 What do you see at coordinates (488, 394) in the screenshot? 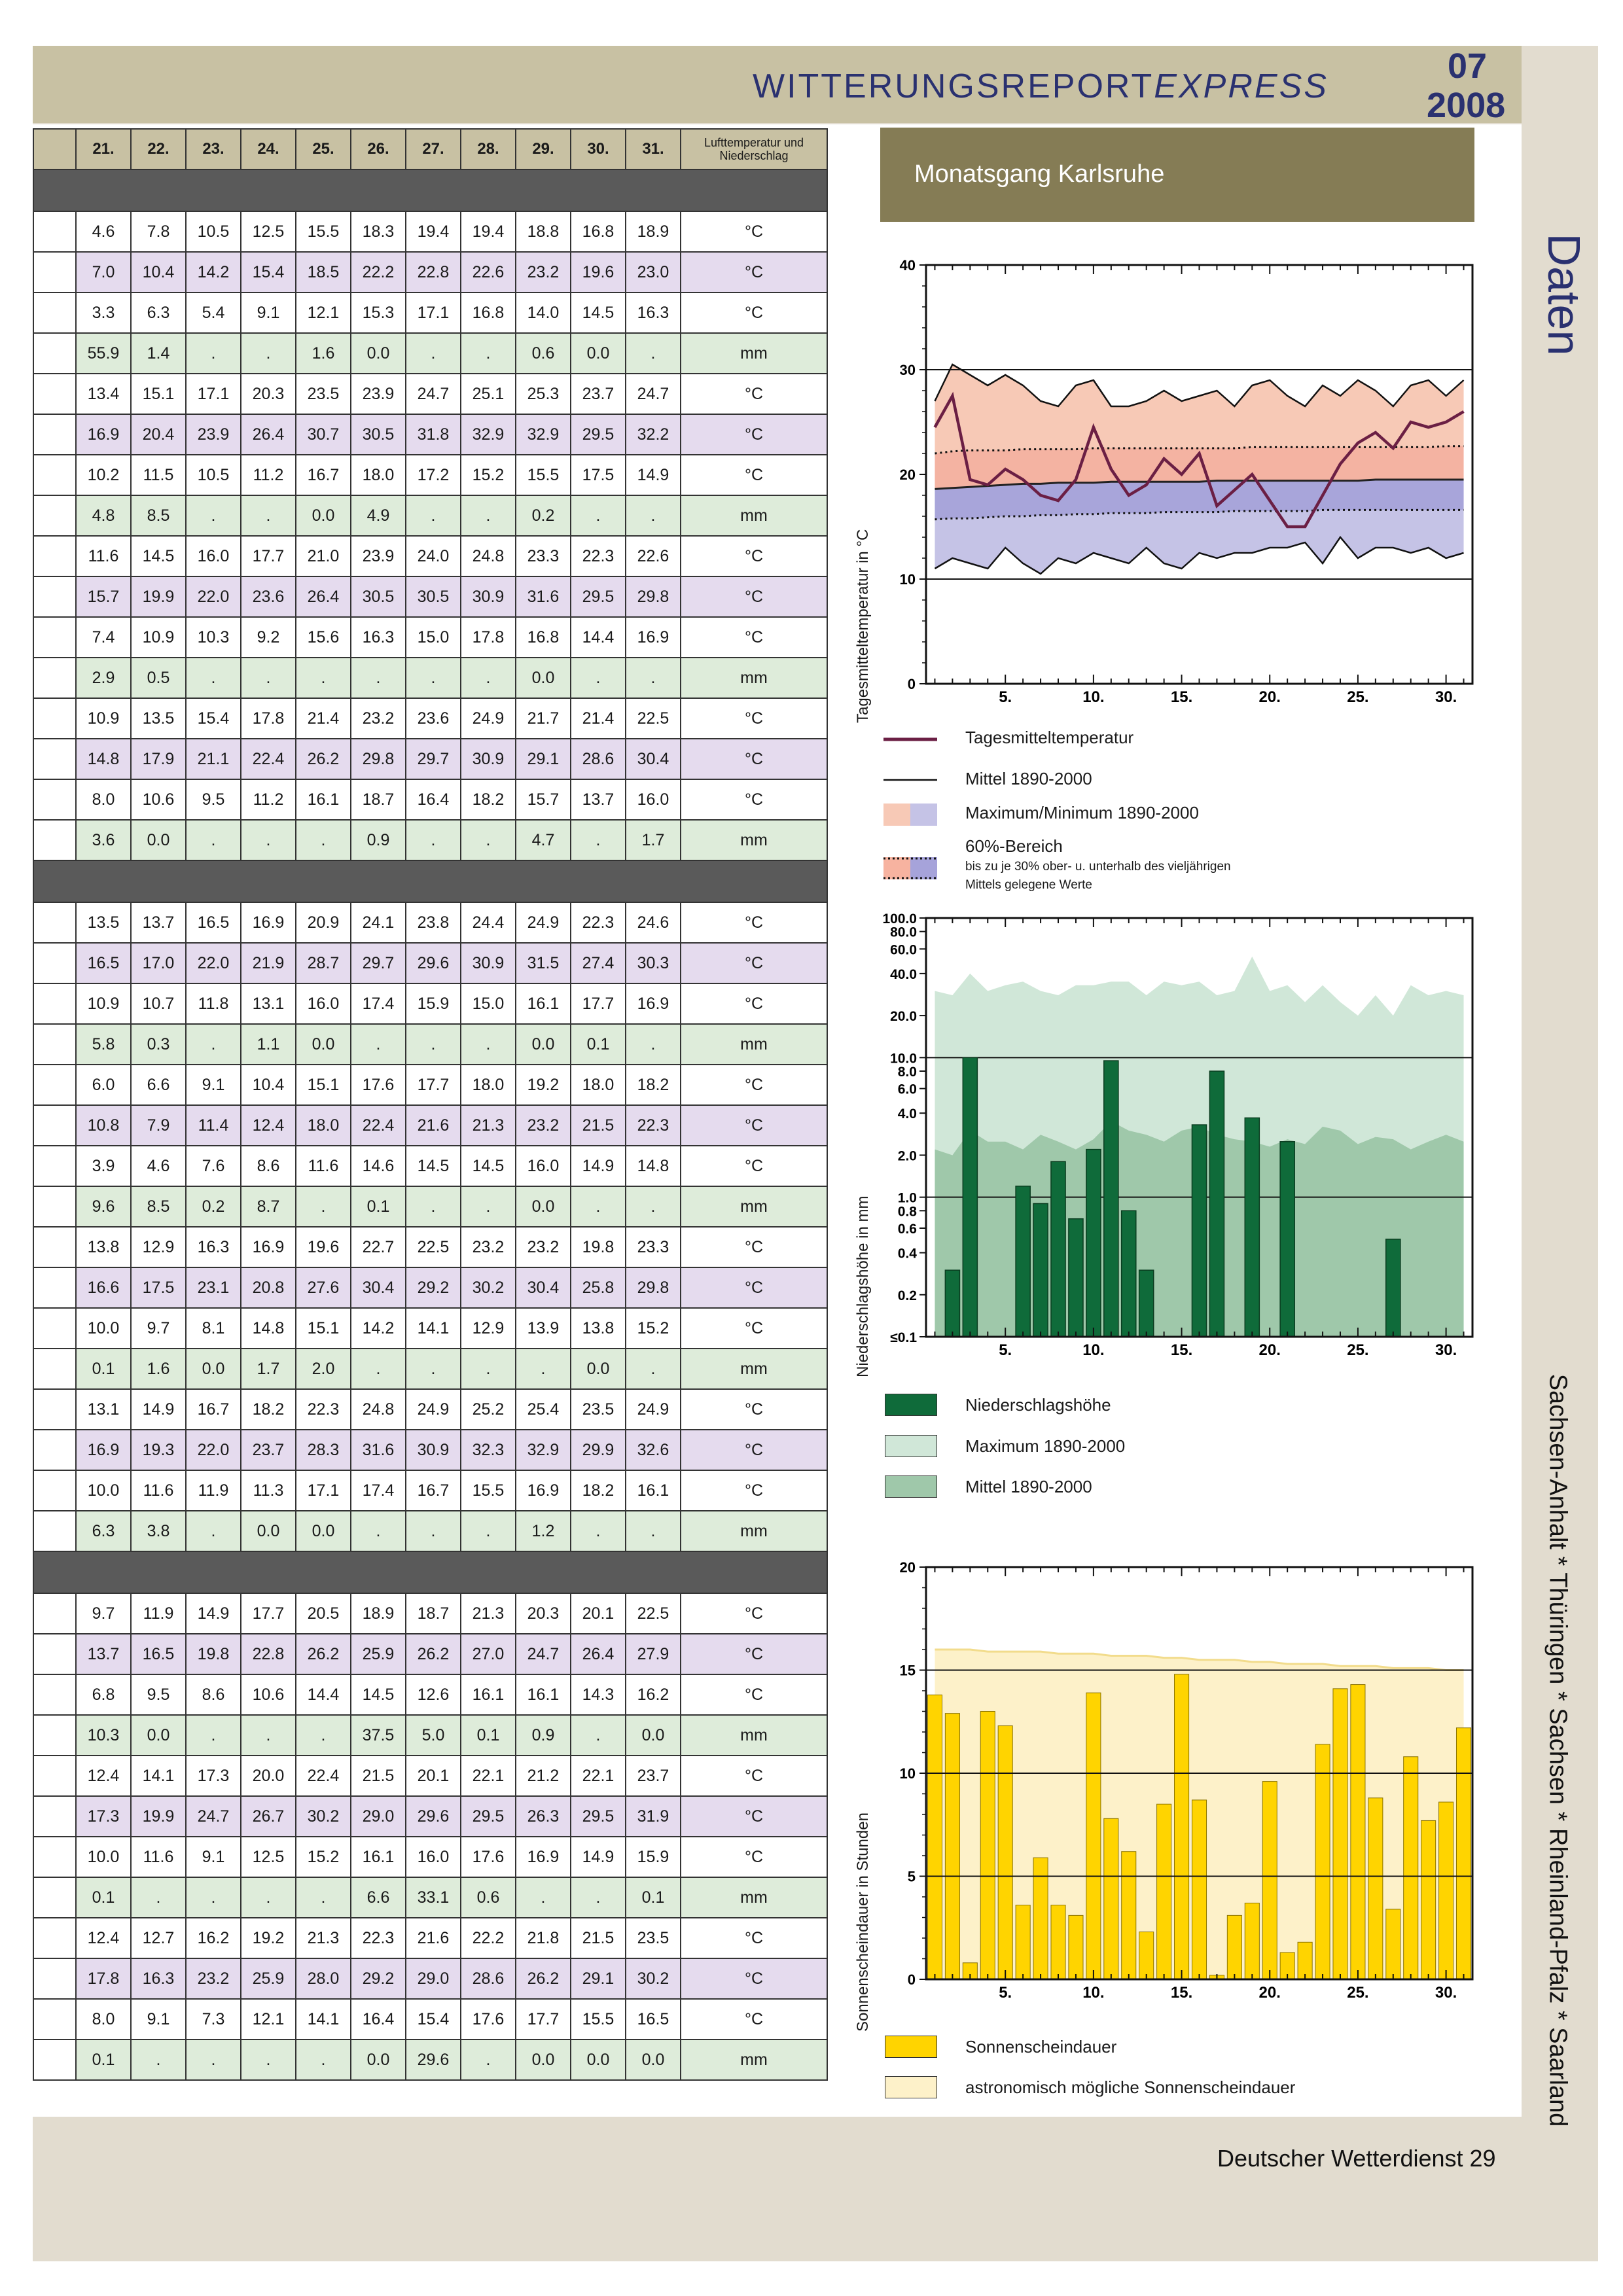
I see `value-cell: 25.1` at bounding box center [488, 394].